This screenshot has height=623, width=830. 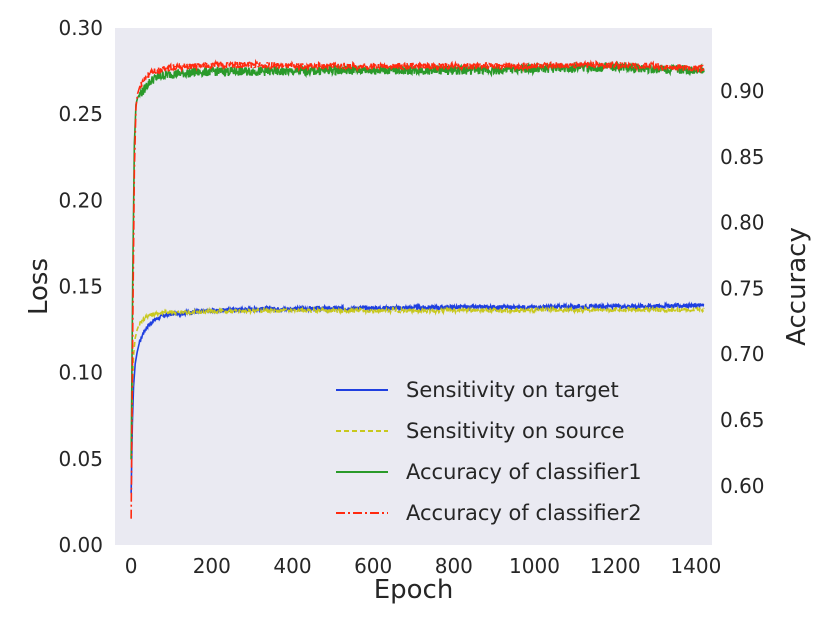 What do you see at coordinates (515, 431) in the screenshot?
I see `legend-label: Sensitivity on source` at bounding box center [515, 431].